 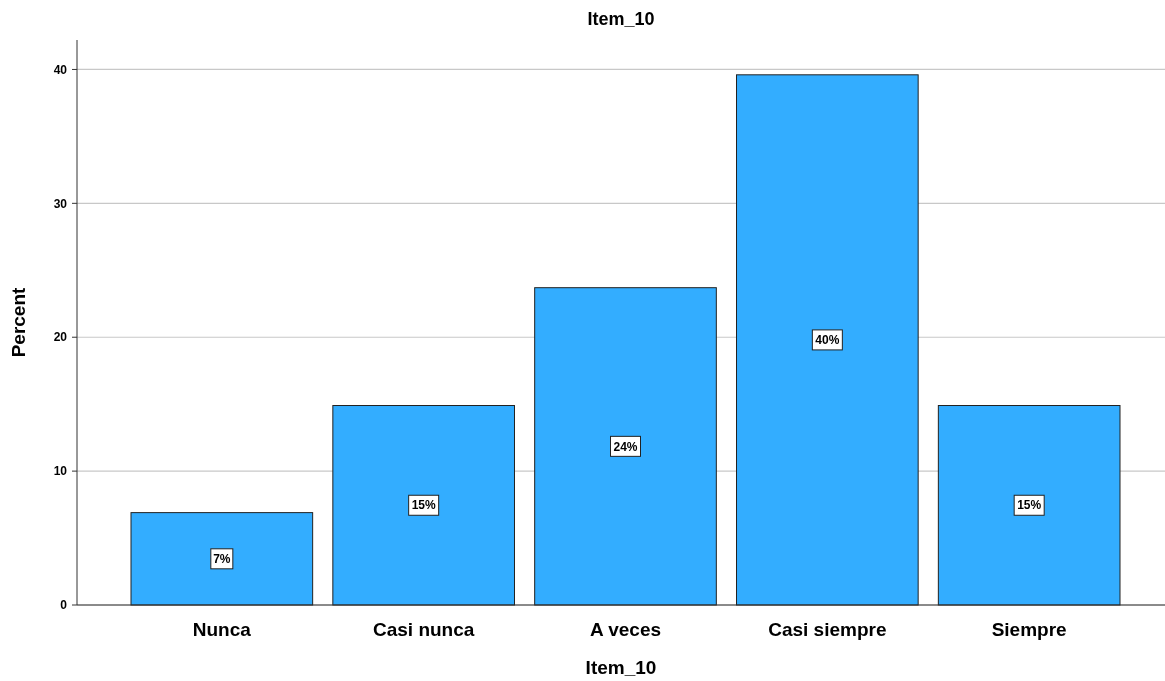 I want to click on y-tick-label: 30, so click(x=60, y=203).